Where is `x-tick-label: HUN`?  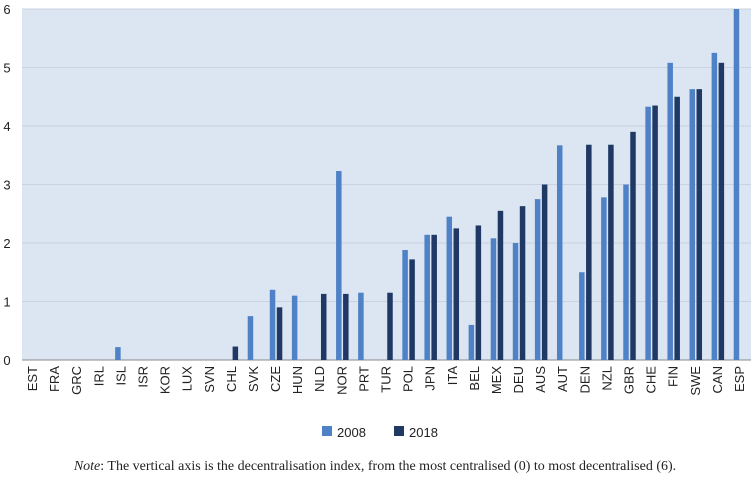
x-tick-label: HUN is located at coordinates (297, 380).